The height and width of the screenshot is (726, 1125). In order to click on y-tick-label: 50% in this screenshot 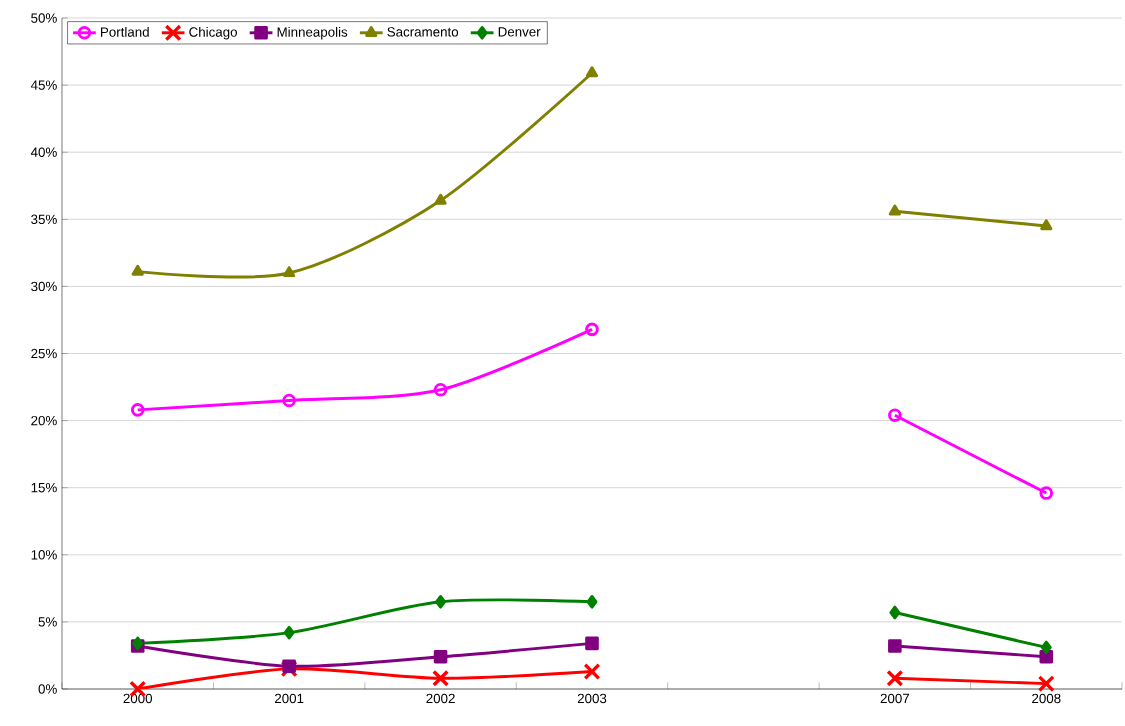, I will do `click(44, 18)`.